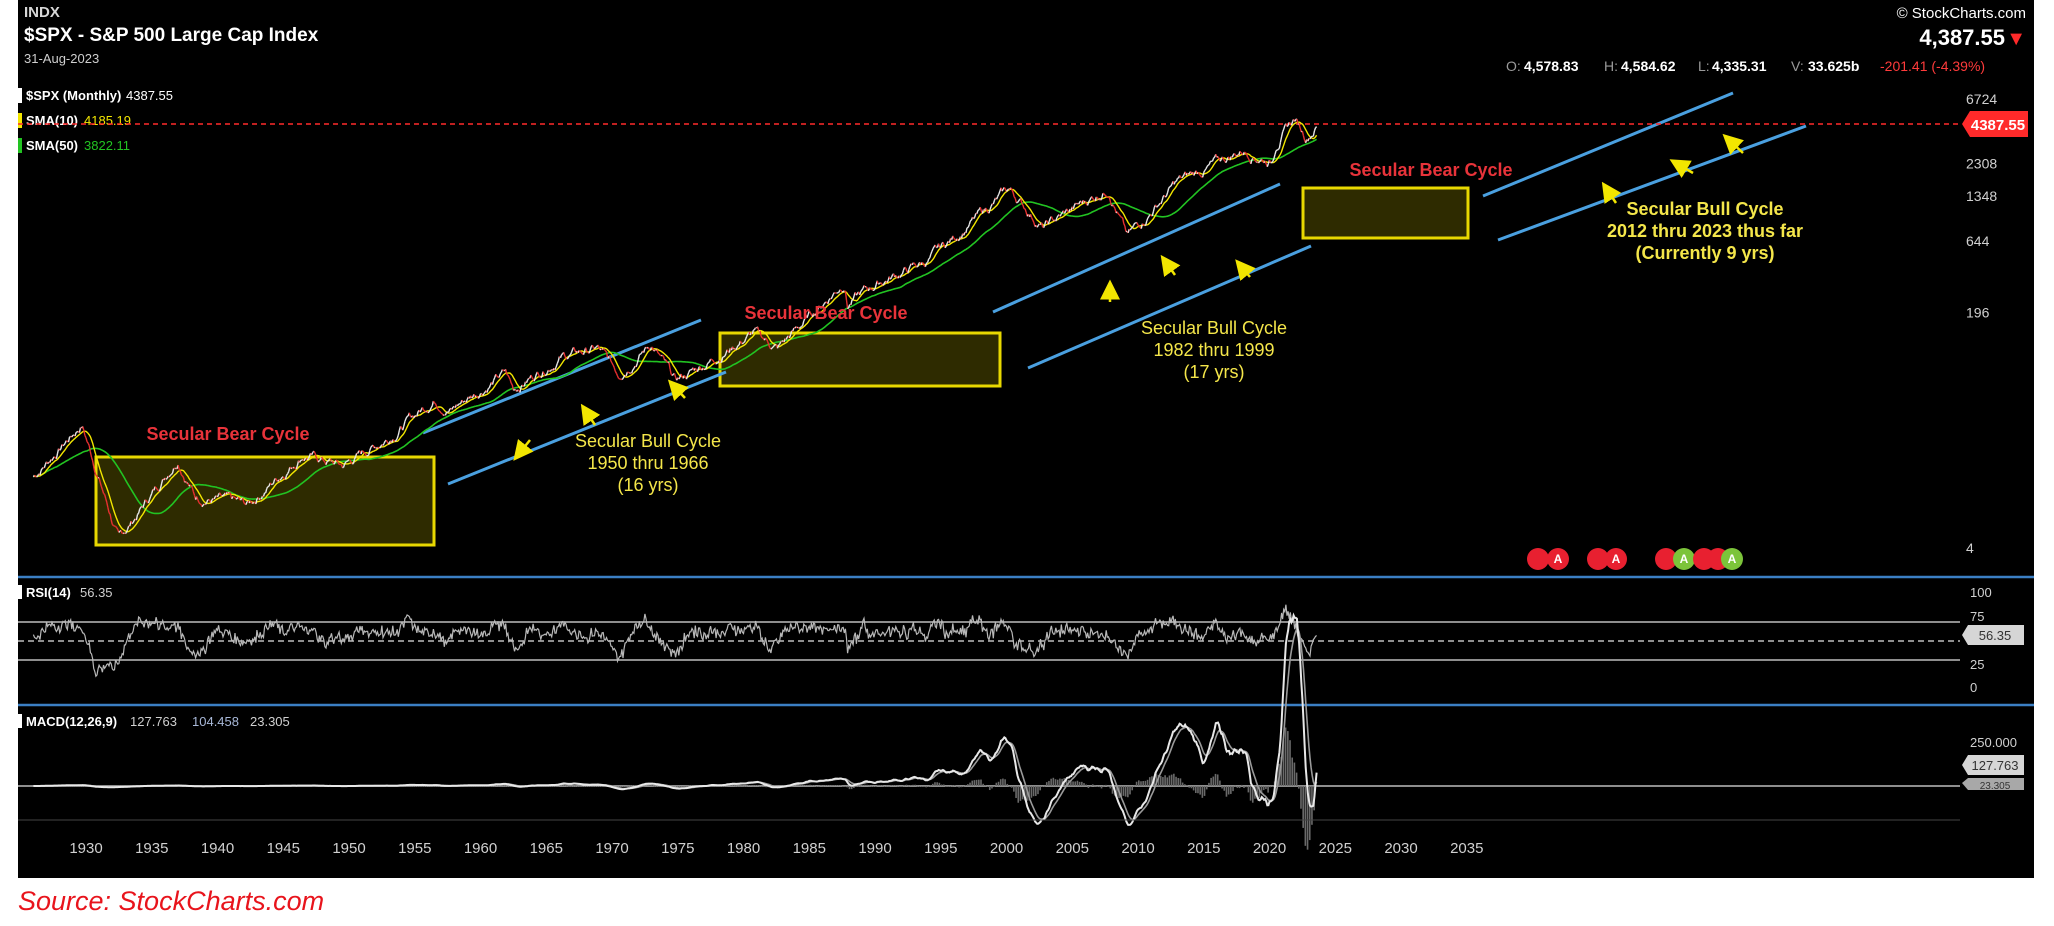 The height and width of the screenshot is (926, 2054). Describe the element at coordinates (1635, 559) in the screenshot. I see `event-badges: A A A A` at that location.